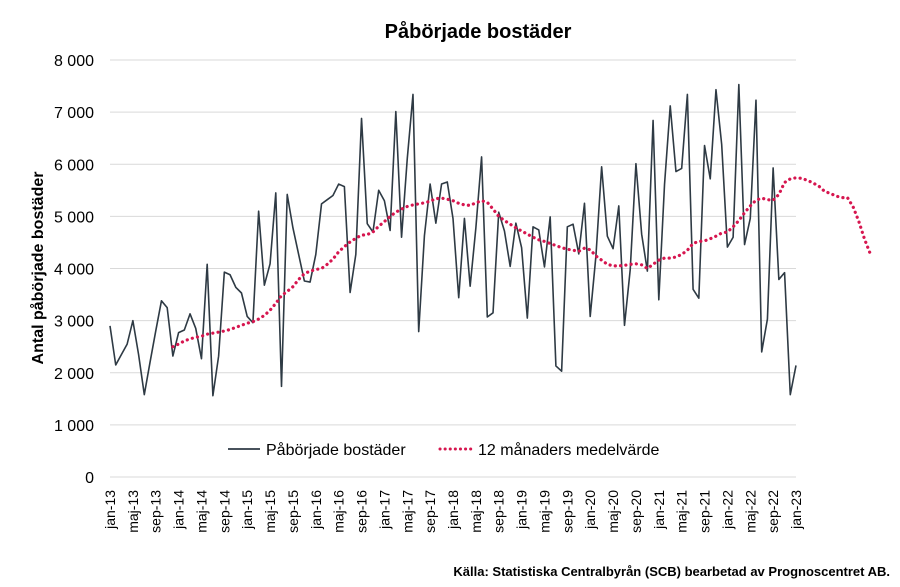 The height and width of the screenshot is (587, 900). Describe the element at coordinates (682, 511) in the screenshot. I see `x-tick-maj-21: maj-21` at that location.